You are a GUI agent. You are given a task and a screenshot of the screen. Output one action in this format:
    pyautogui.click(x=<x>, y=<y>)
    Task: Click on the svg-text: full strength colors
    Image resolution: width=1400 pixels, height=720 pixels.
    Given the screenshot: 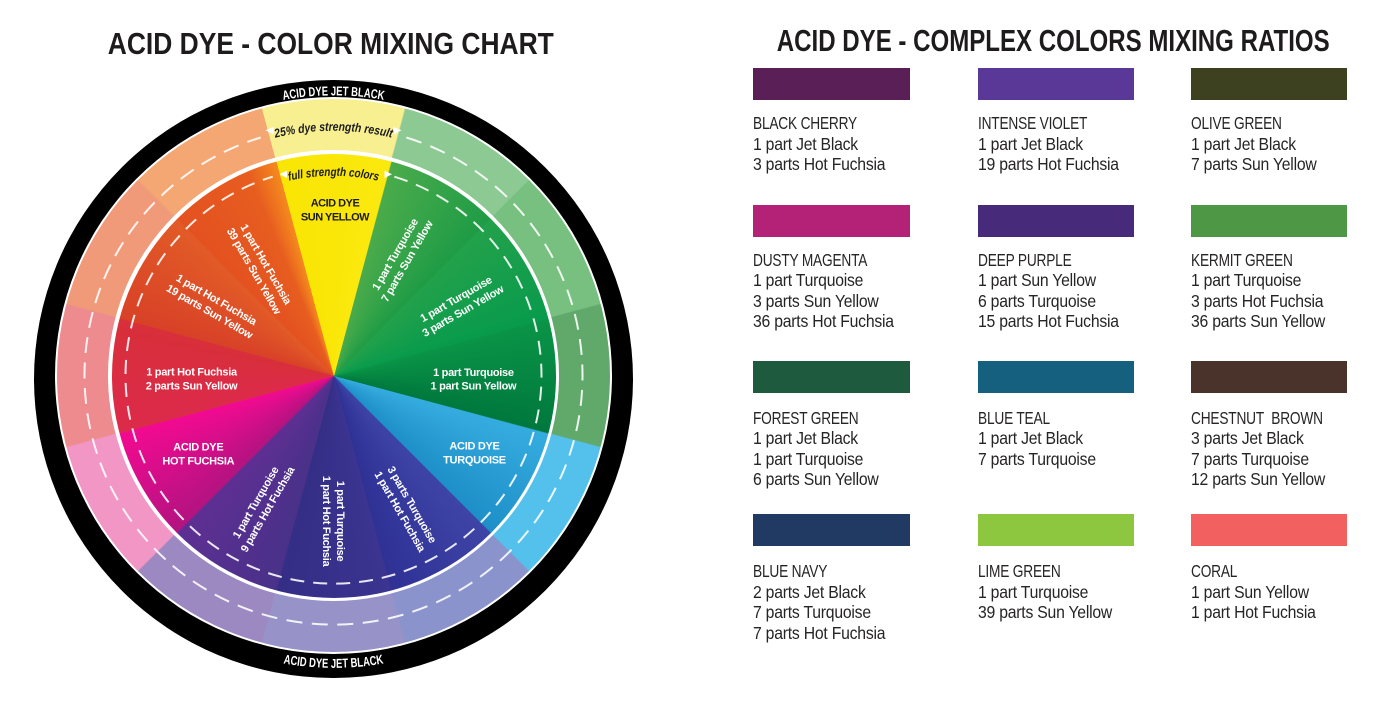 What is the action you would take?
    pyautogui.click(x=333, y=174)
    